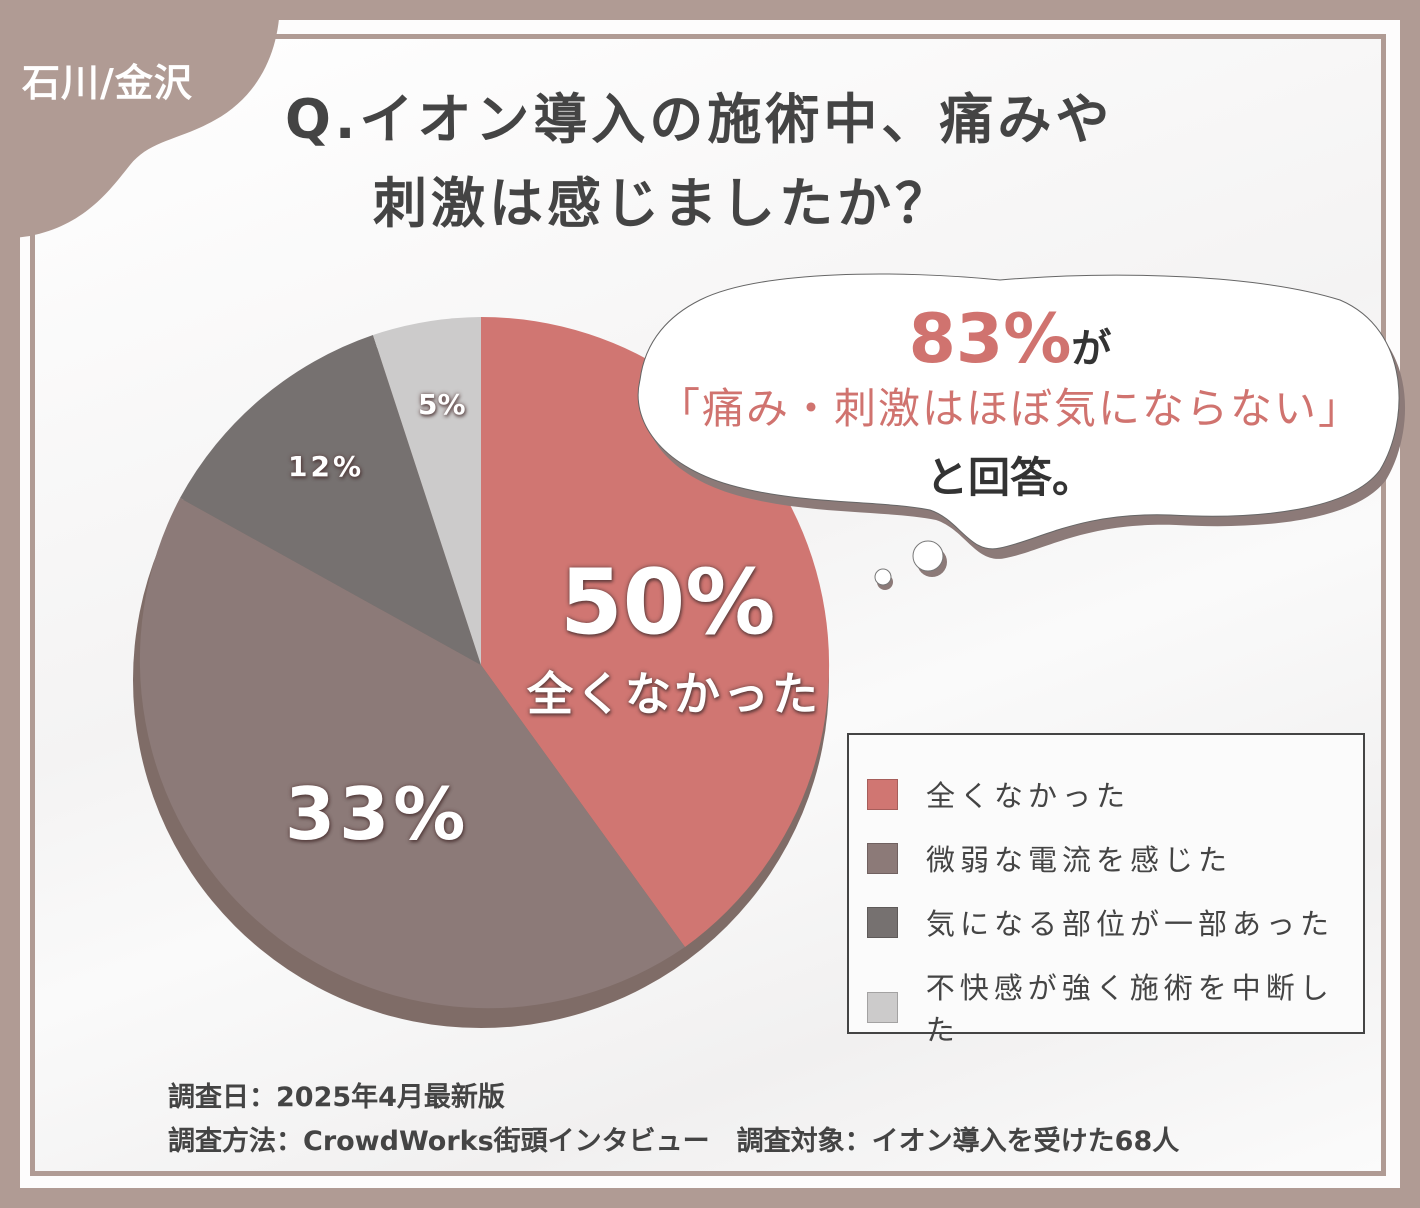  What do you see at coordinates (1130, 924) in the screenshot?
I see `legend-label: 気になる部位が一部あった` at bounding box center [1130, 924].